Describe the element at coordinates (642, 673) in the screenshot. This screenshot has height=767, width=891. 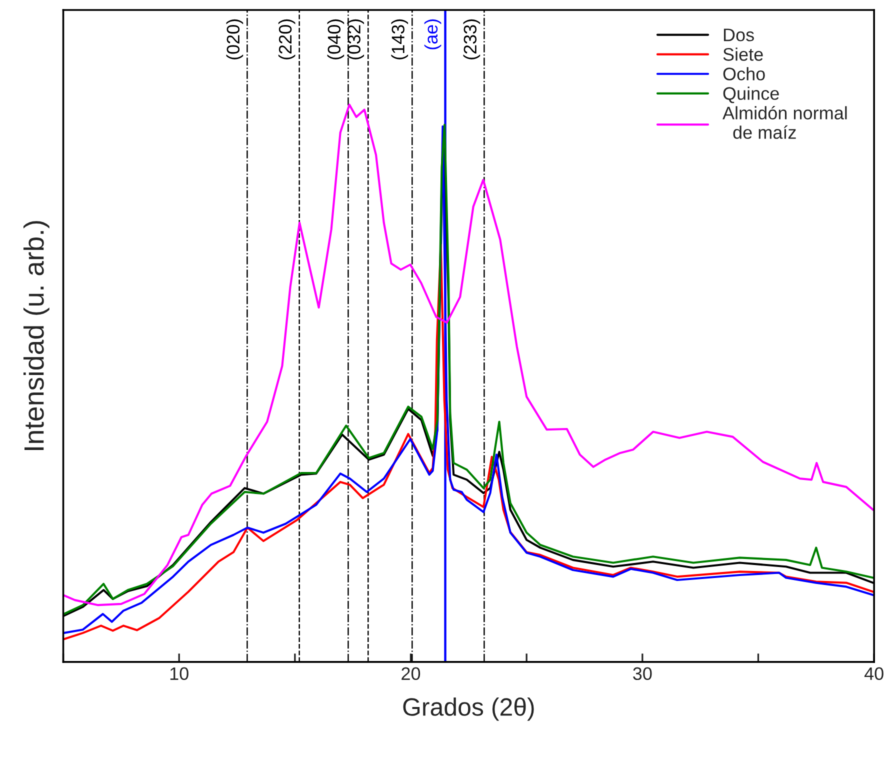
I see `x-tick-label: 30` at that location.